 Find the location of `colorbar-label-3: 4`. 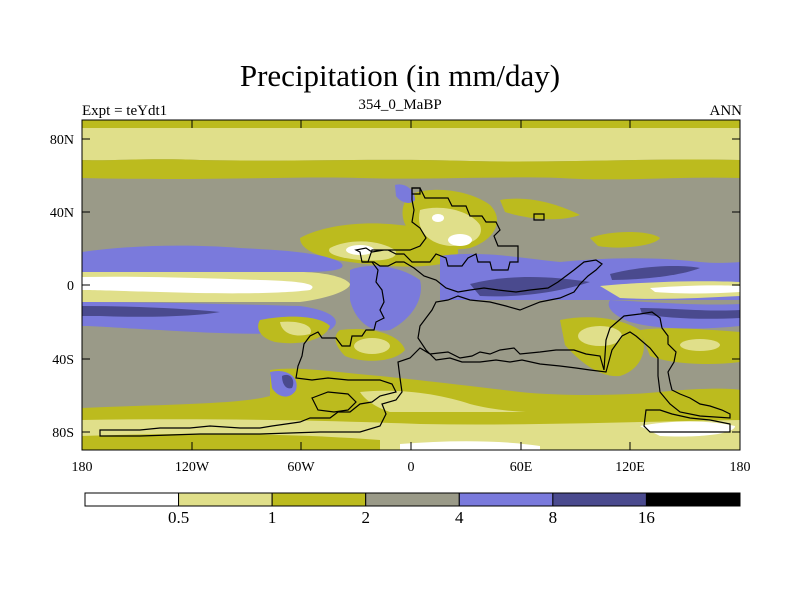

colorbar-label-3: 4 is located at coordinates (459, 517).